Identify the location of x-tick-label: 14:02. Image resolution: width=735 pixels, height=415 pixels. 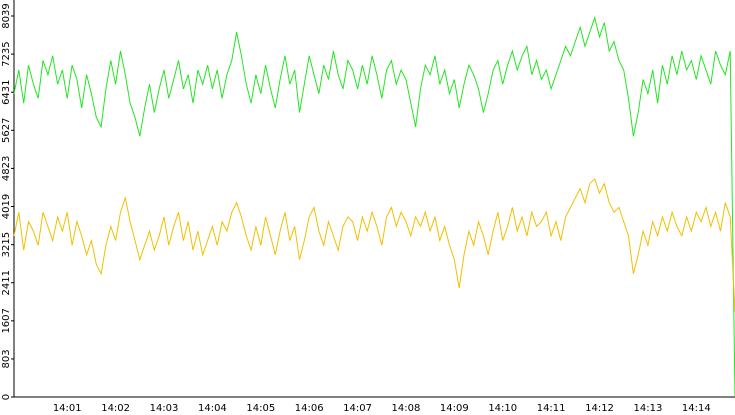
(115, 408).